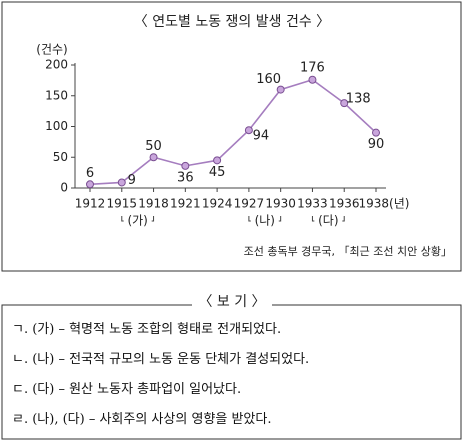 The image size is (464, 442). Describe the element at coordinates (217, 204) in the screenshot. I see `x-tick-label: 1924` at that location.